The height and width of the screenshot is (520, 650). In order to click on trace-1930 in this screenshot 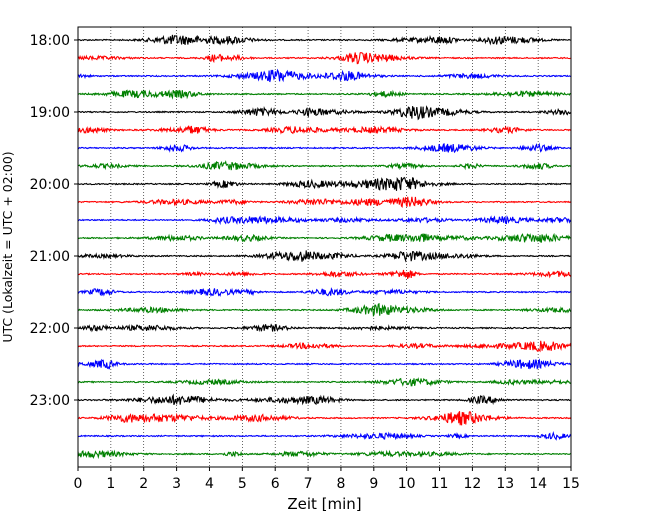, I will do `click(324, 148)`.